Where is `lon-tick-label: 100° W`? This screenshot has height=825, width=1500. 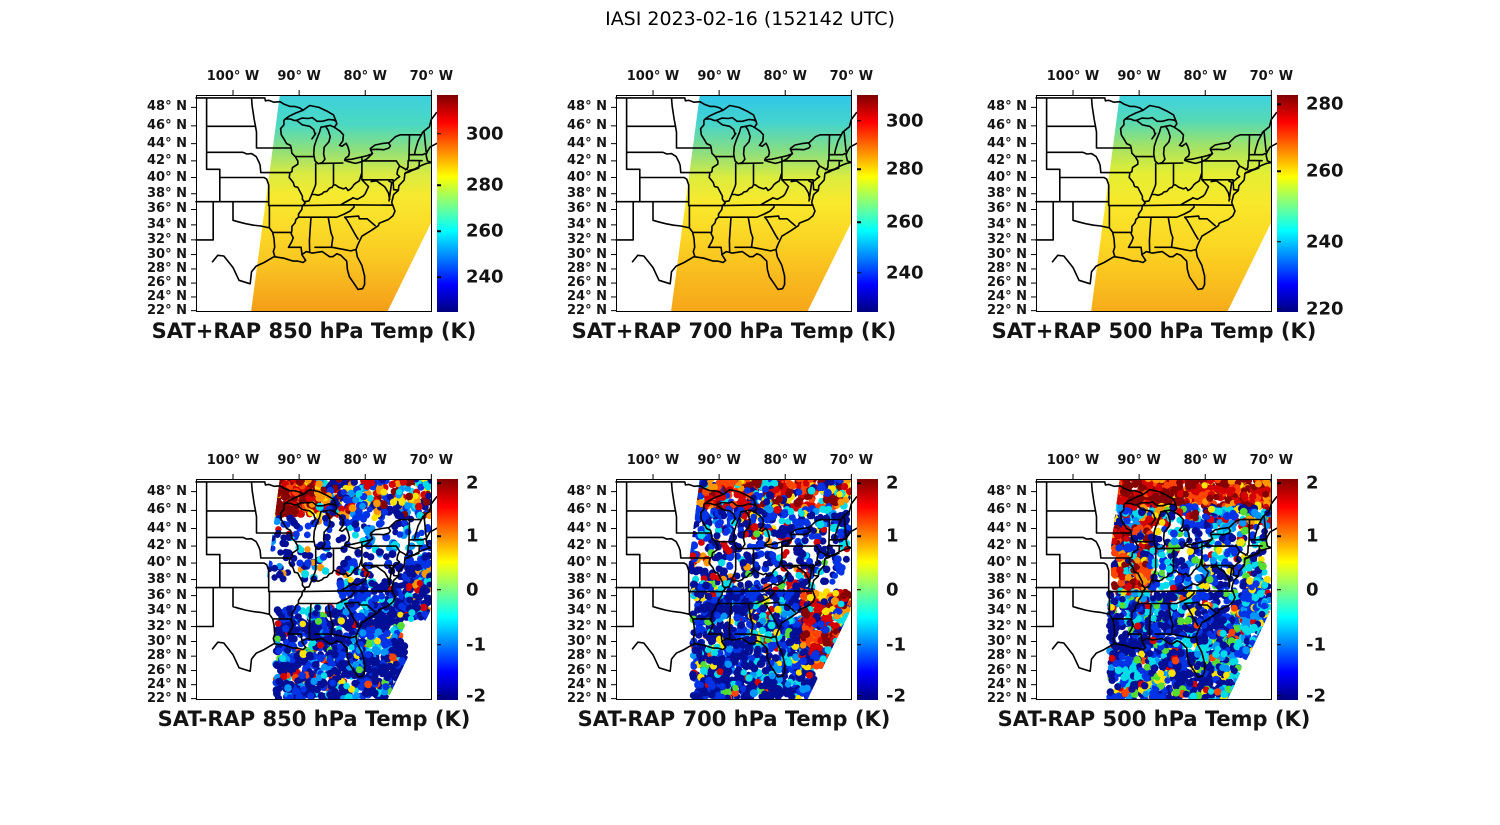 lon-tick-label: 100° W is located at coordinates (653, 76).